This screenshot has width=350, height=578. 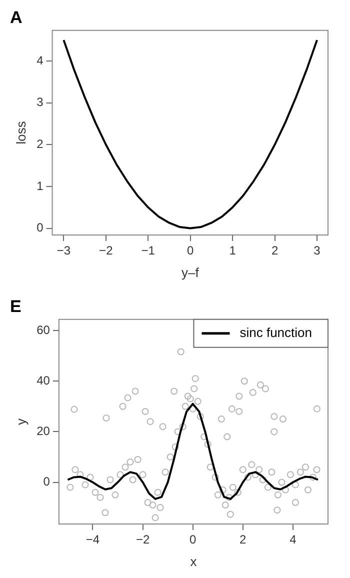 What do you see at coordinates (190, 272) in the screenshot?
I see `x-axis-title: y–f` at bounding box center [190, 272].